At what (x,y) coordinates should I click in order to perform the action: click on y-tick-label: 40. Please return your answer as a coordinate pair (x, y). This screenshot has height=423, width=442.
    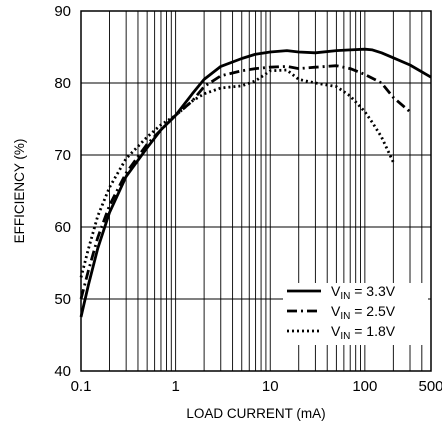
    Looking at the image, I should click on (62, 371).